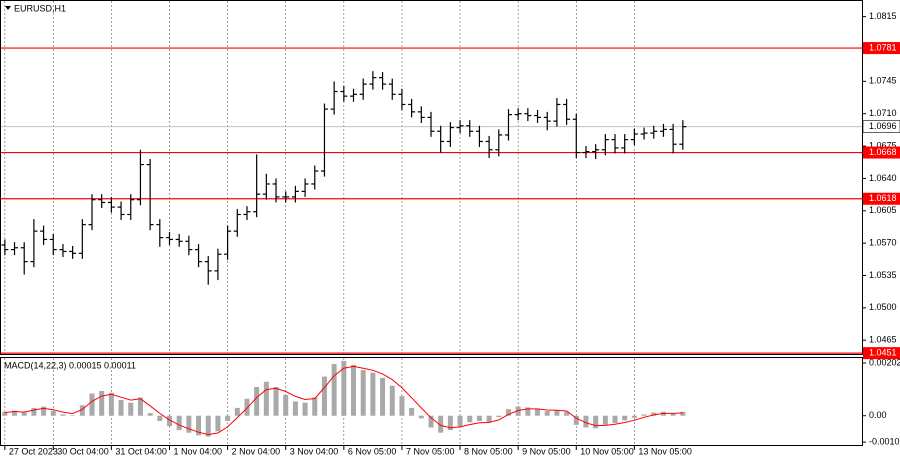  I want to click on level-label: 1.0618, so click(883, 198).